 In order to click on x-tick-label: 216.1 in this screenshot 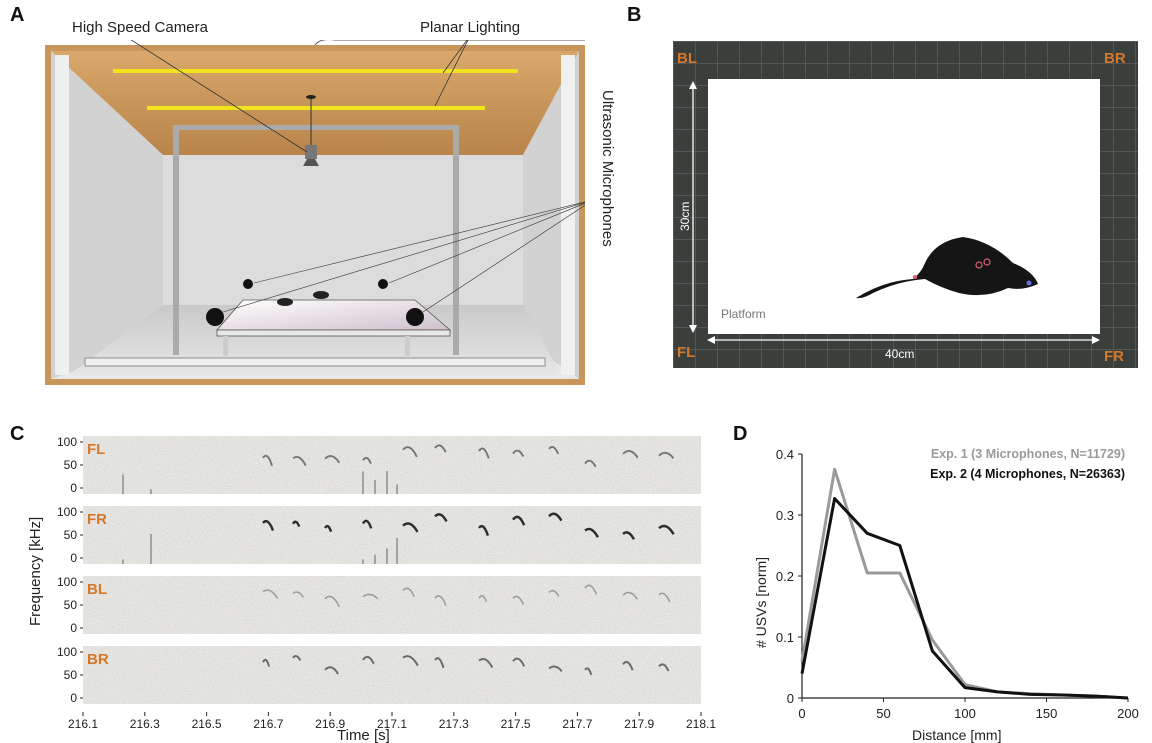, I will do `click(83, 724)`.